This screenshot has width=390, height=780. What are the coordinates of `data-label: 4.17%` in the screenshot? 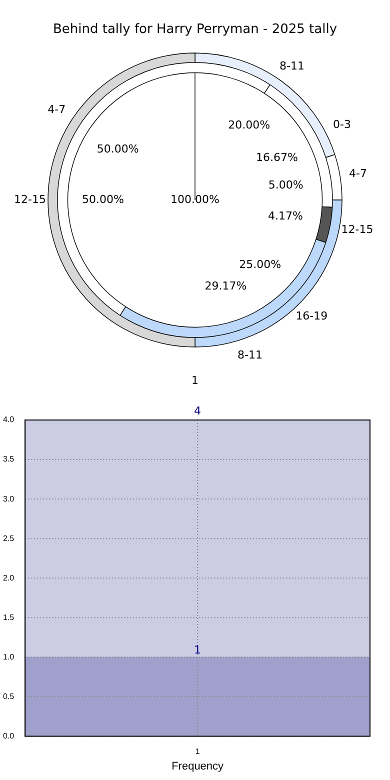 It's located at (285, 216).